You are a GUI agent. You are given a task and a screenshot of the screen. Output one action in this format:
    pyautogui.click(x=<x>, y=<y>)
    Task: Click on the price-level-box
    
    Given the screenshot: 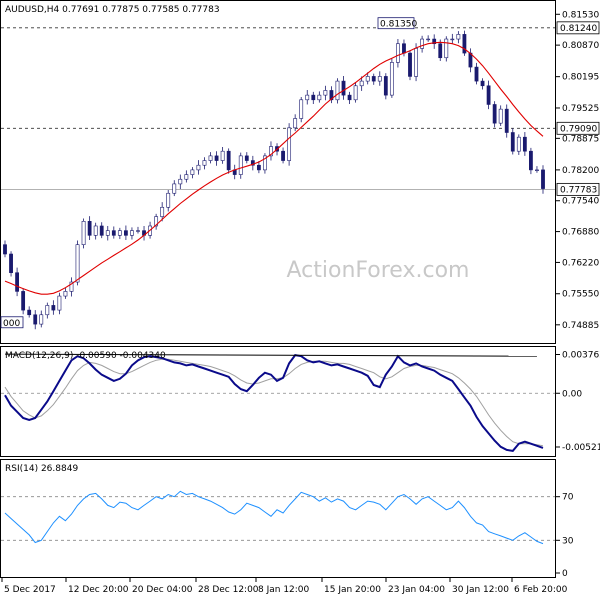 What is the action you would take?
    pyautogui.click(x=578, y=128)
    